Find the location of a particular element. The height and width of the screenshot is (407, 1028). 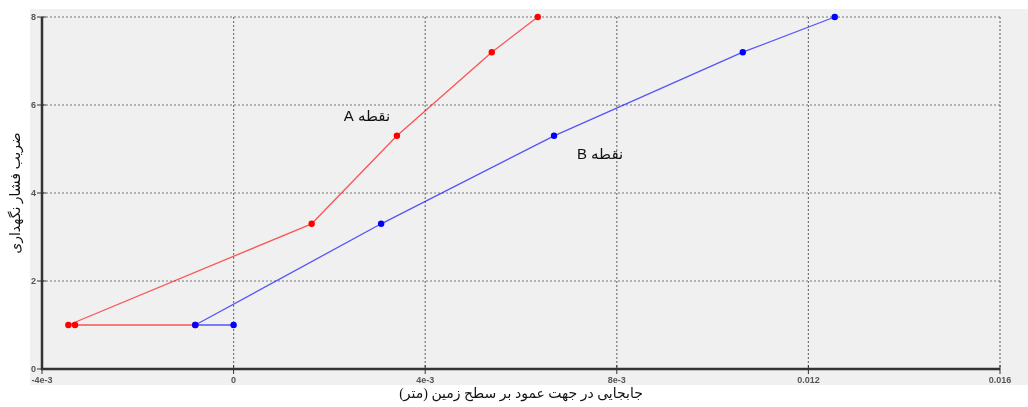

series-label: نقطه B is located at coordinates (600, 153).